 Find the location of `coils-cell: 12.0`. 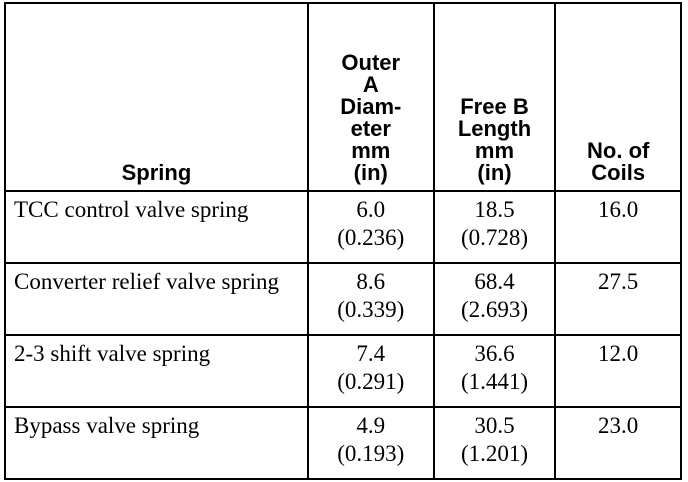

coils-cell: 12.0 is located at coordinates (618, 371).